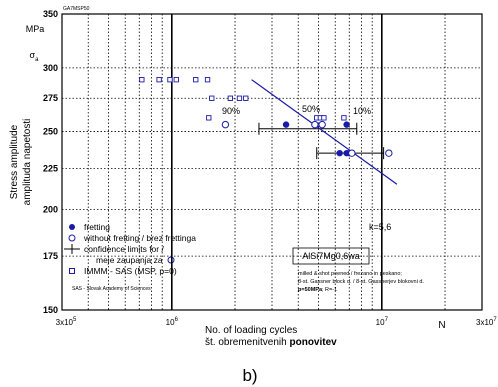 This screenshot has width=498, height=387. I want to click on x-tick-label-1: 10⁶, so click(172, 322).